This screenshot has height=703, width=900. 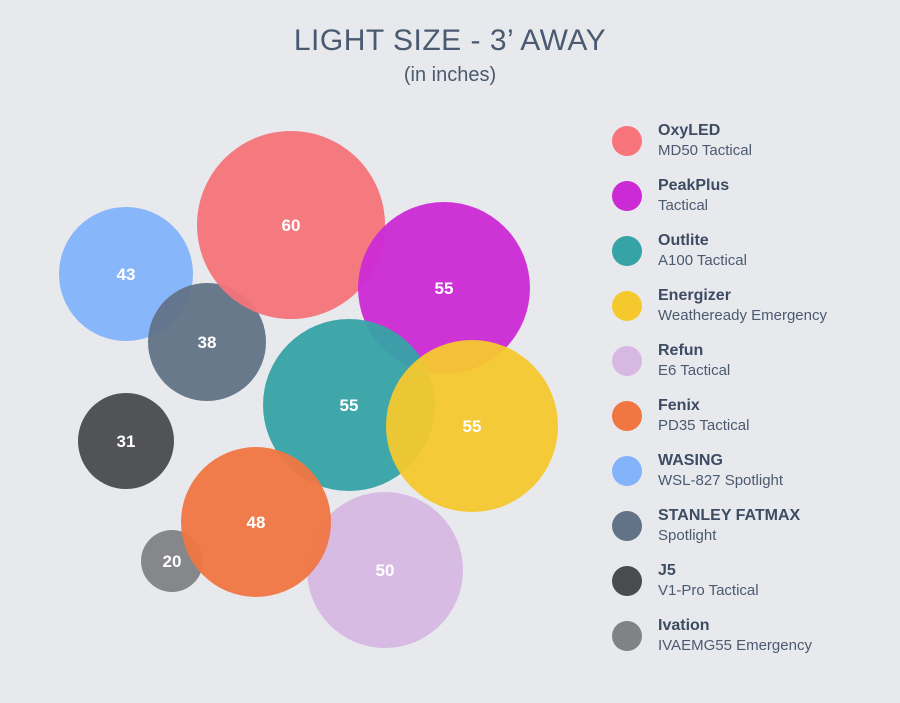 I want to click on bubble-oxyled: 60, so click(x=291, y=225).